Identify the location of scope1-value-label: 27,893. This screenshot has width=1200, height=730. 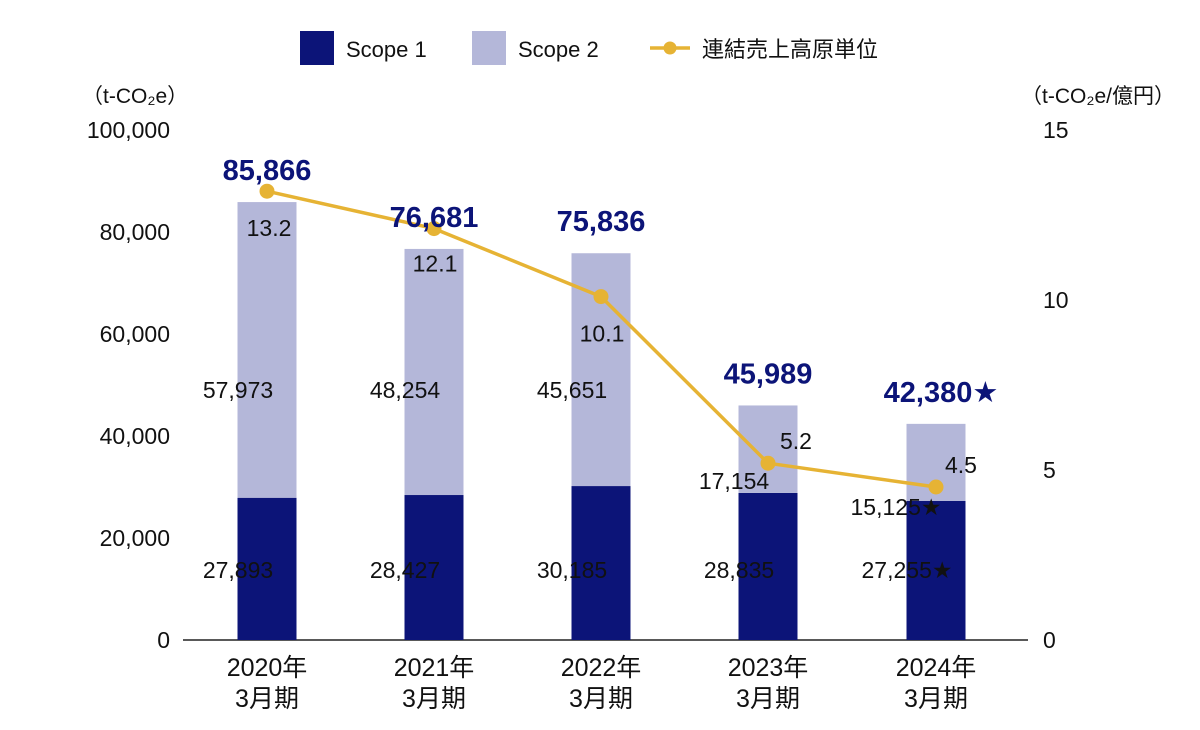
(238, 570).